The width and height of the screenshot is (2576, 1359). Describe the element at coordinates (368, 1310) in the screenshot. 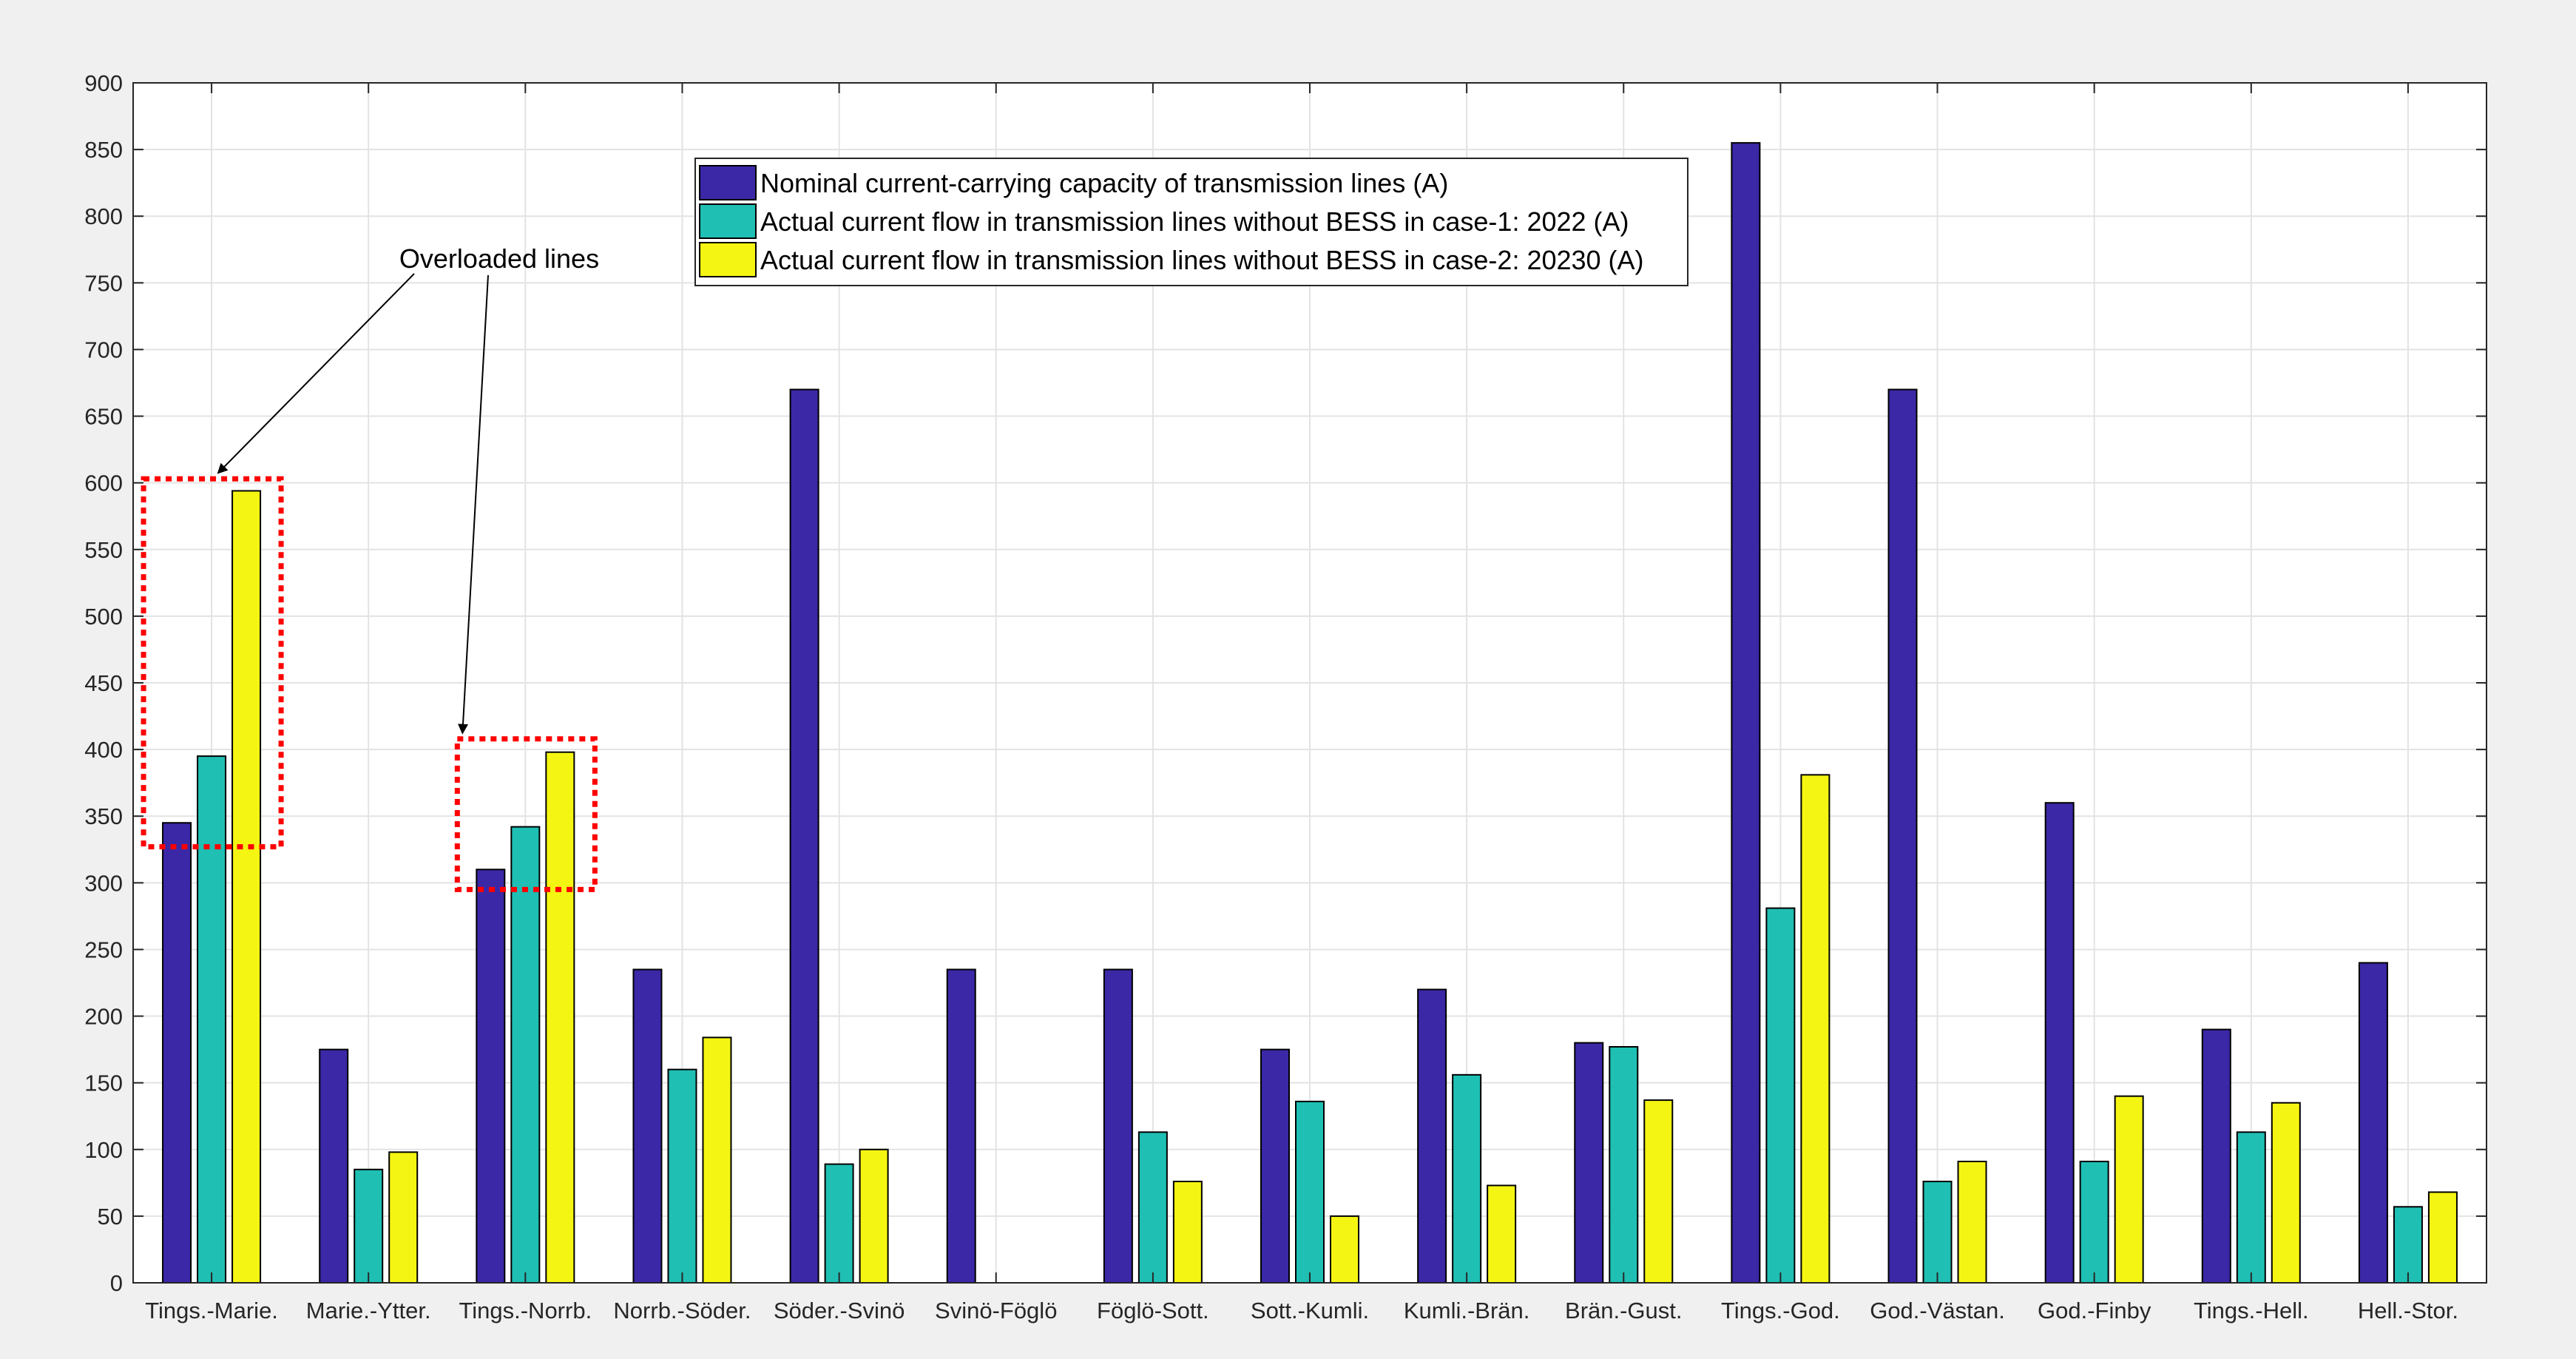

I see `x-tick-label: Marie.-Ytter.` at that location.